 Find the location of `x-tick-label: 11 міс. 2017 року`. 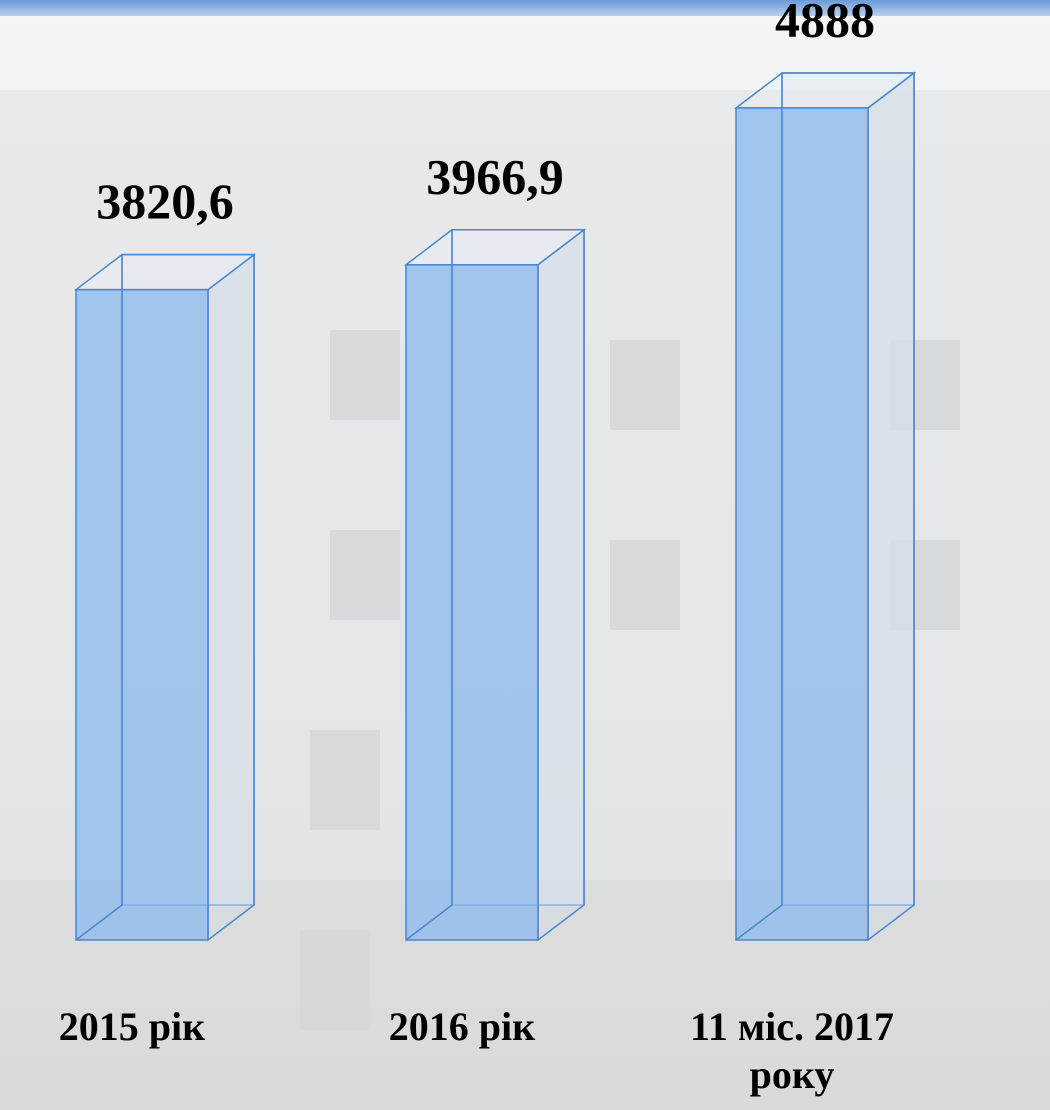

x-tick-label: 11 міс. 2017 року is located at coordinates (792, 1050).